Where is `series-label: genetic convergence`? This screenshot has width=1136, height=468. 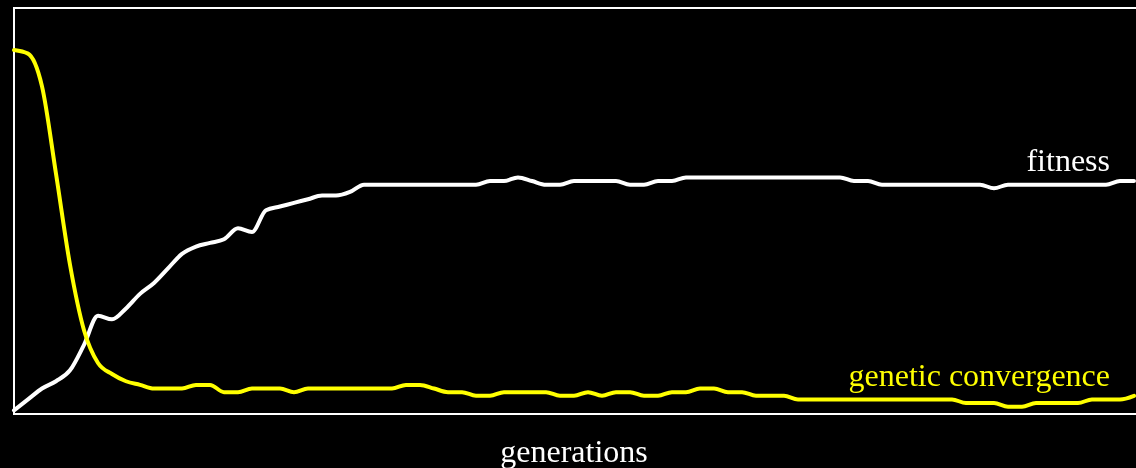
series-label: genetic convergence is located at coordinates (979, 374).